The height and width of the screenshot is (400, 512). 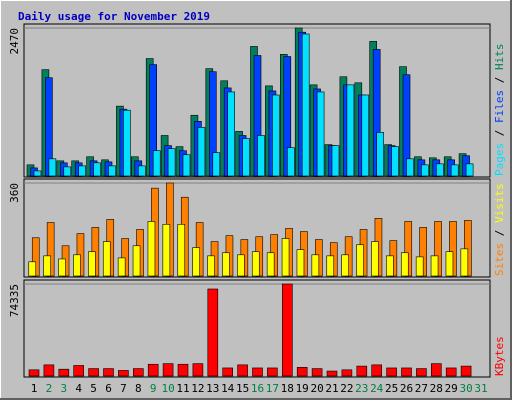 I want to click on x-tick-label: 10, so click(x=167, y=388).